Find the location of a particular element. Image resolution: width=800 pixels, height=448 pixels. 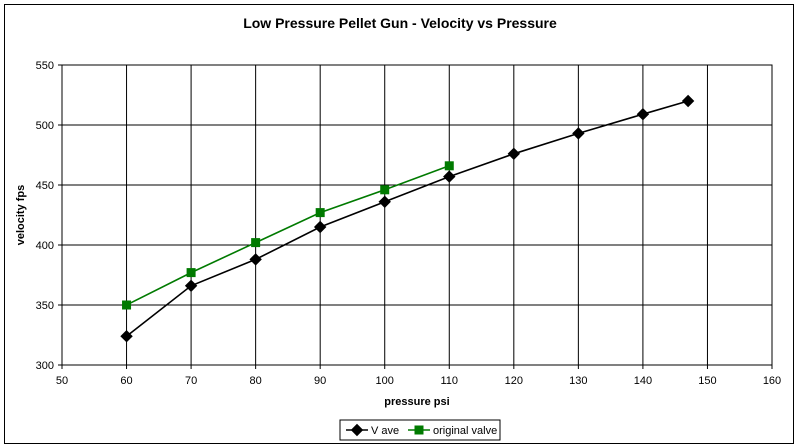

y-tick-label: 500 is located at coordinates (45, 126).